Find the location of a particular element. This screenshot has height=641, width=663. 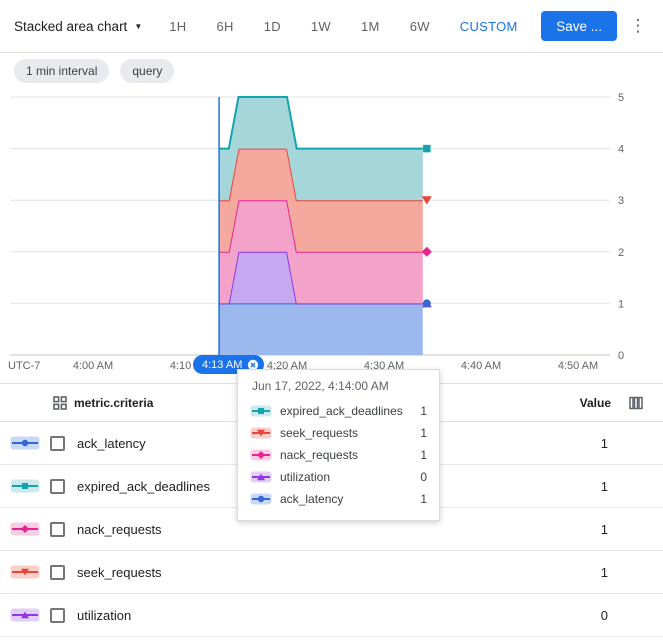

metric-header-label: metric.criteria is located at coordinates (114, 402).